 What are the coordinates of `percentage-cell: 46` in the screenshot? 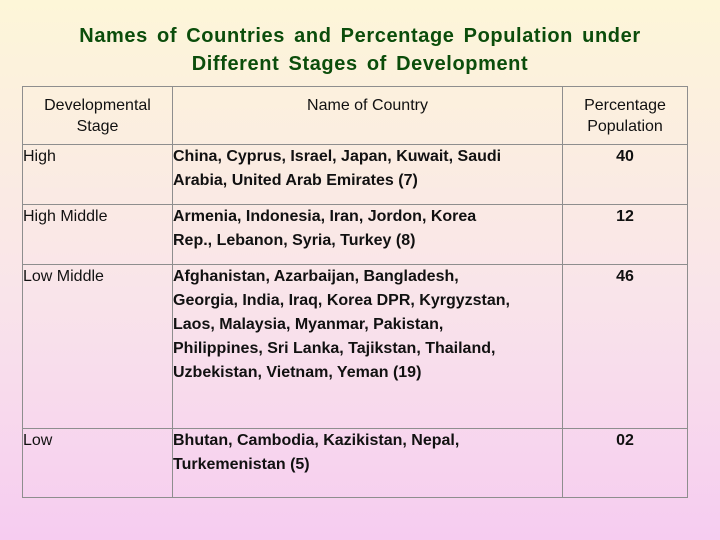 It's located at (625, 346).